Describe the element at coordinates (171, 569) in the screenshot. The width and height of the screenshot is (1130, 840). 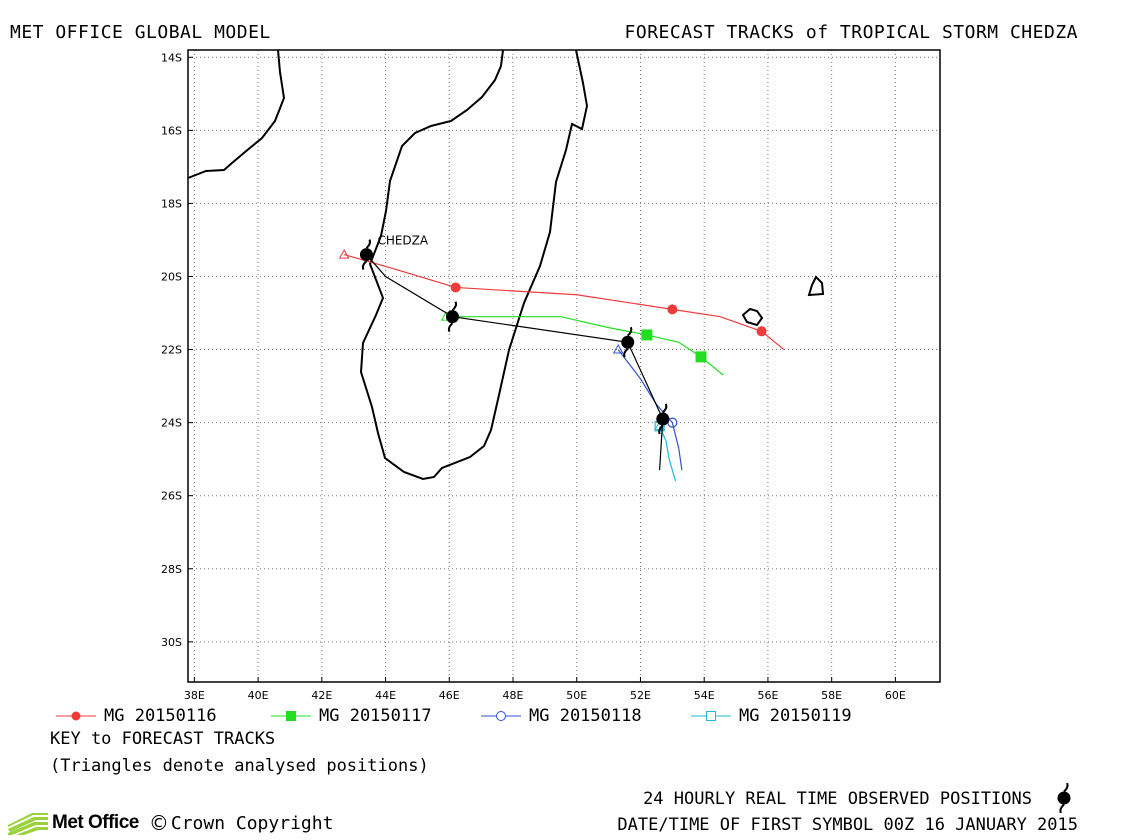
I see `y-tick-label: 28S` at that location.